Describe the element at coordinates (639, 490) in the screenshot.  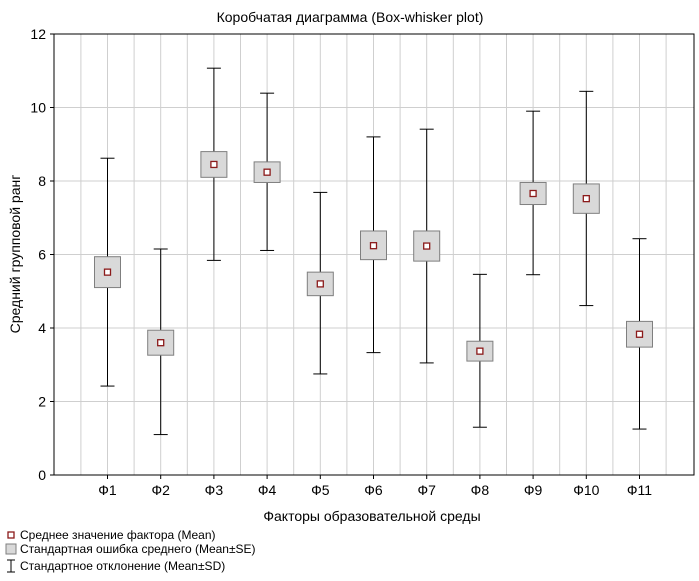
I see `x-tick-label: Ф11` at that location.